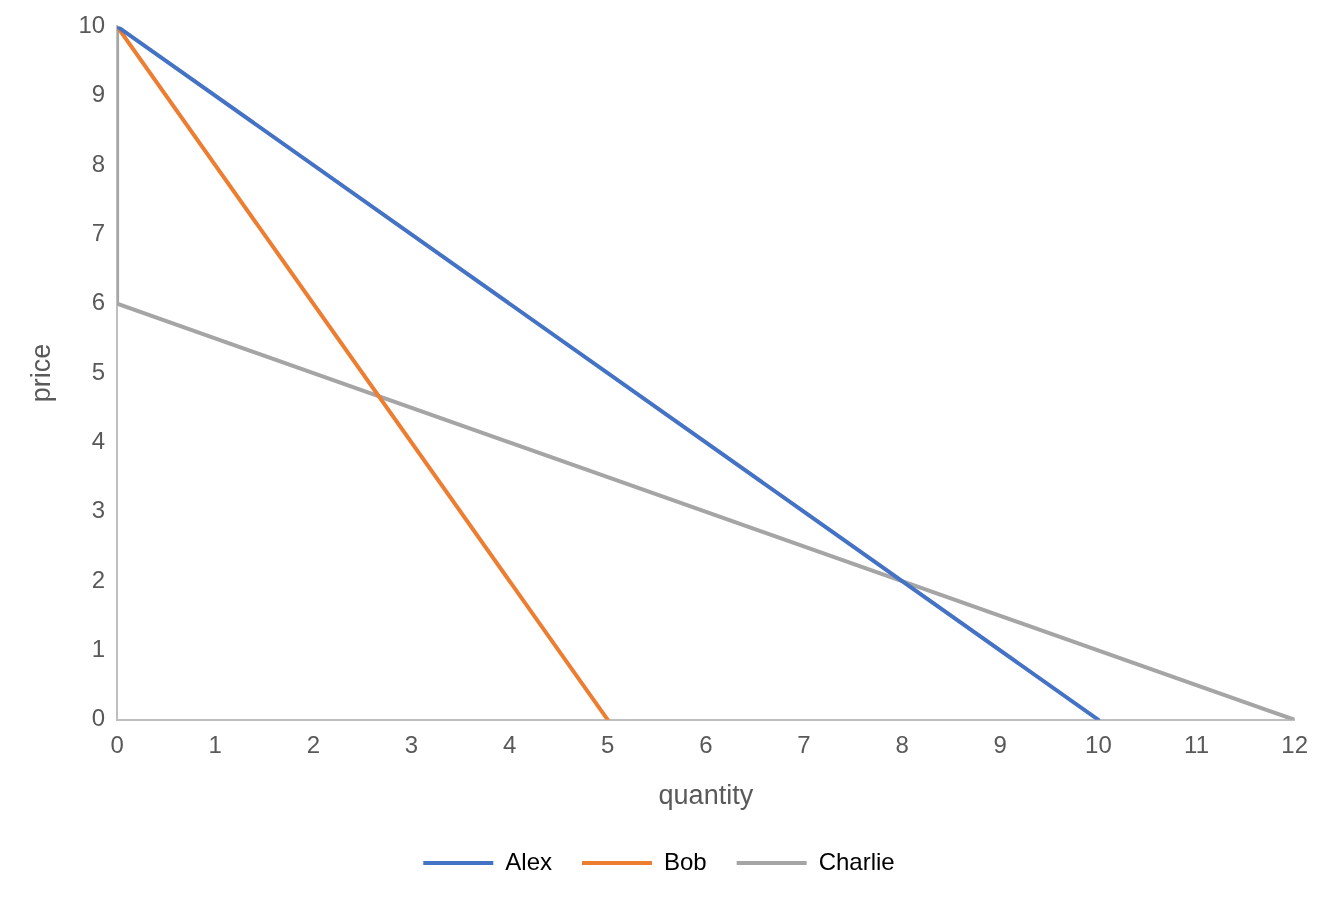  What do you see at coordinates (1294, 744) in the screenshot?
I see `x-tick-label: 12` at bounding box center [1294, 744].